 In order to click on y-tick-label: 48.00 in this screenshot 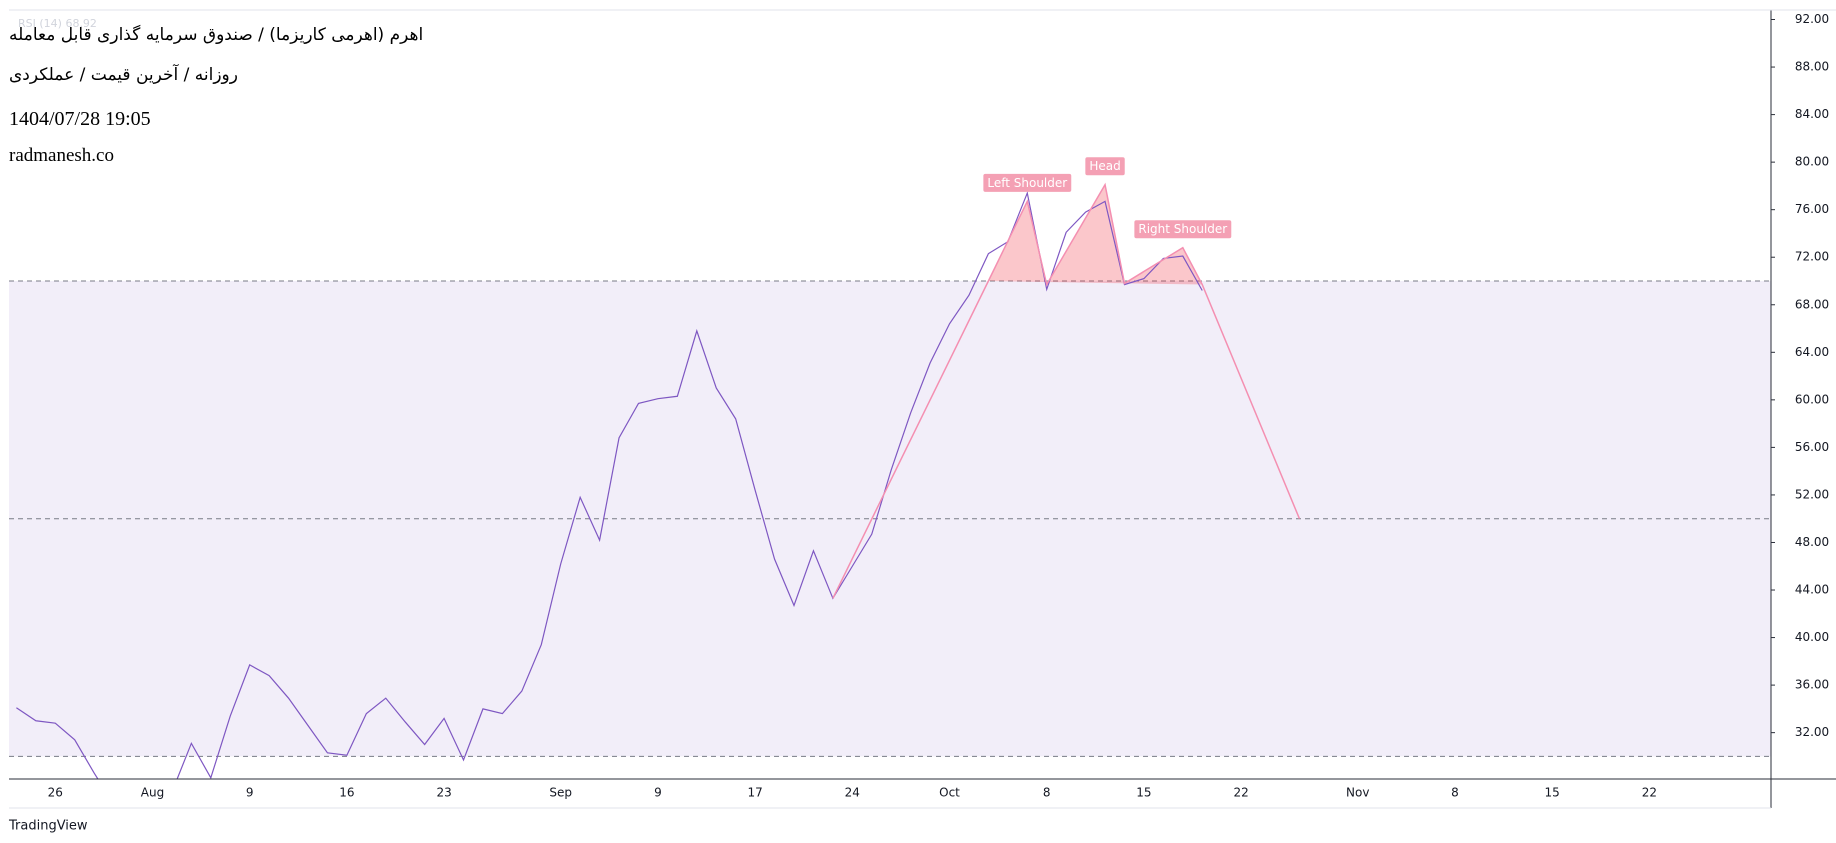, I will do `click(1812, 542)`.